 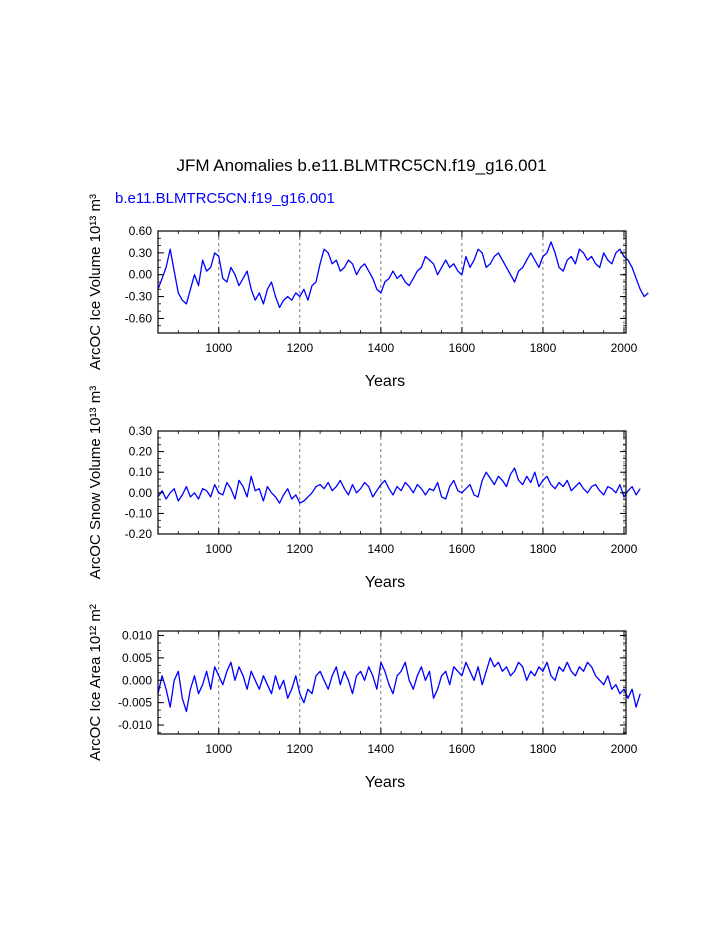 I want to click on ice-volume-ytick-label: 0.60, so click(x=141, y=231).